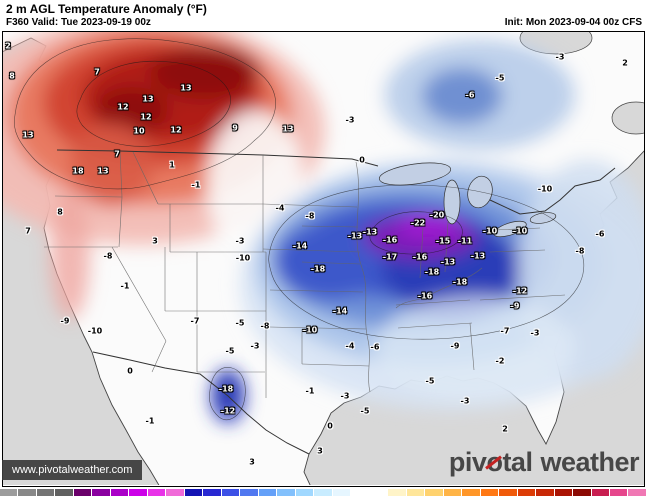  Describe the element at coordinates (106, 9) in the screenshot. I see `map-title: 2 m AGL Temperature Anomaly (°F)` at that location.